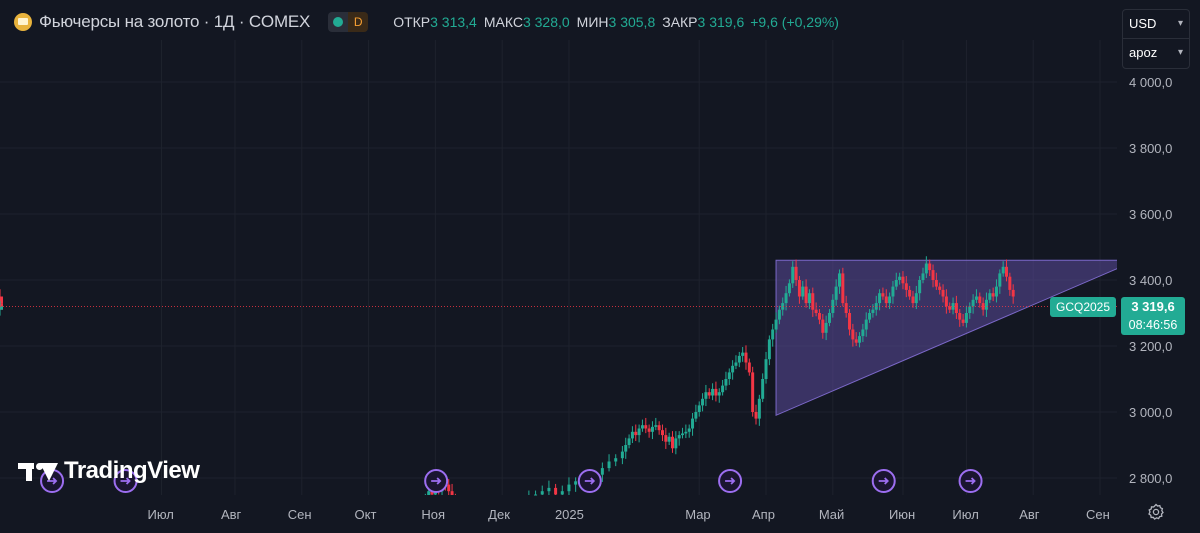 The width and height of the screenshot is (1200, 533). What do you see at coordinates (433, 514) in the screenshot?
I see `time-tick-label: Ноя` at bounding box center [433, 514].